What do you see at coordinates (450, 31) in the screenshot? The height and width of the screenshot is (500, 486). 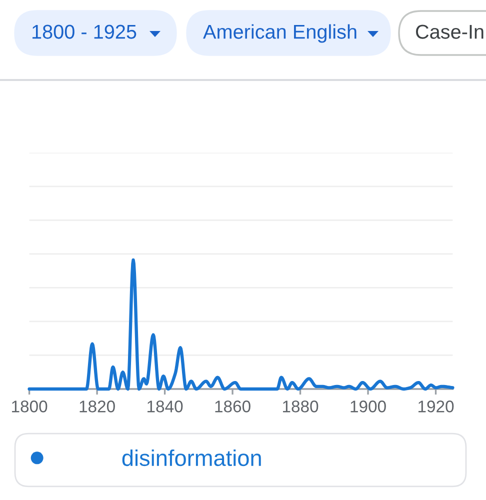 I see `text: Case-In` at bounding box center [450, 31].